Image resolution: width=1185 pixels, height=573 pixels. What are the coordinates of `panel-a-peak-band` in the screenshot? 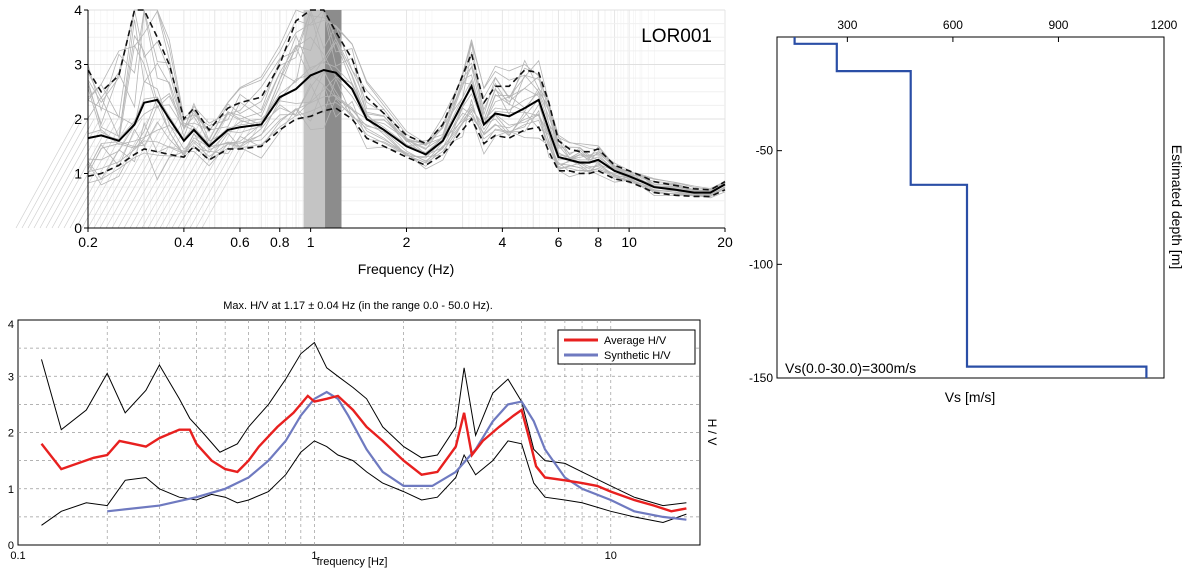 It's located at (322, 119).